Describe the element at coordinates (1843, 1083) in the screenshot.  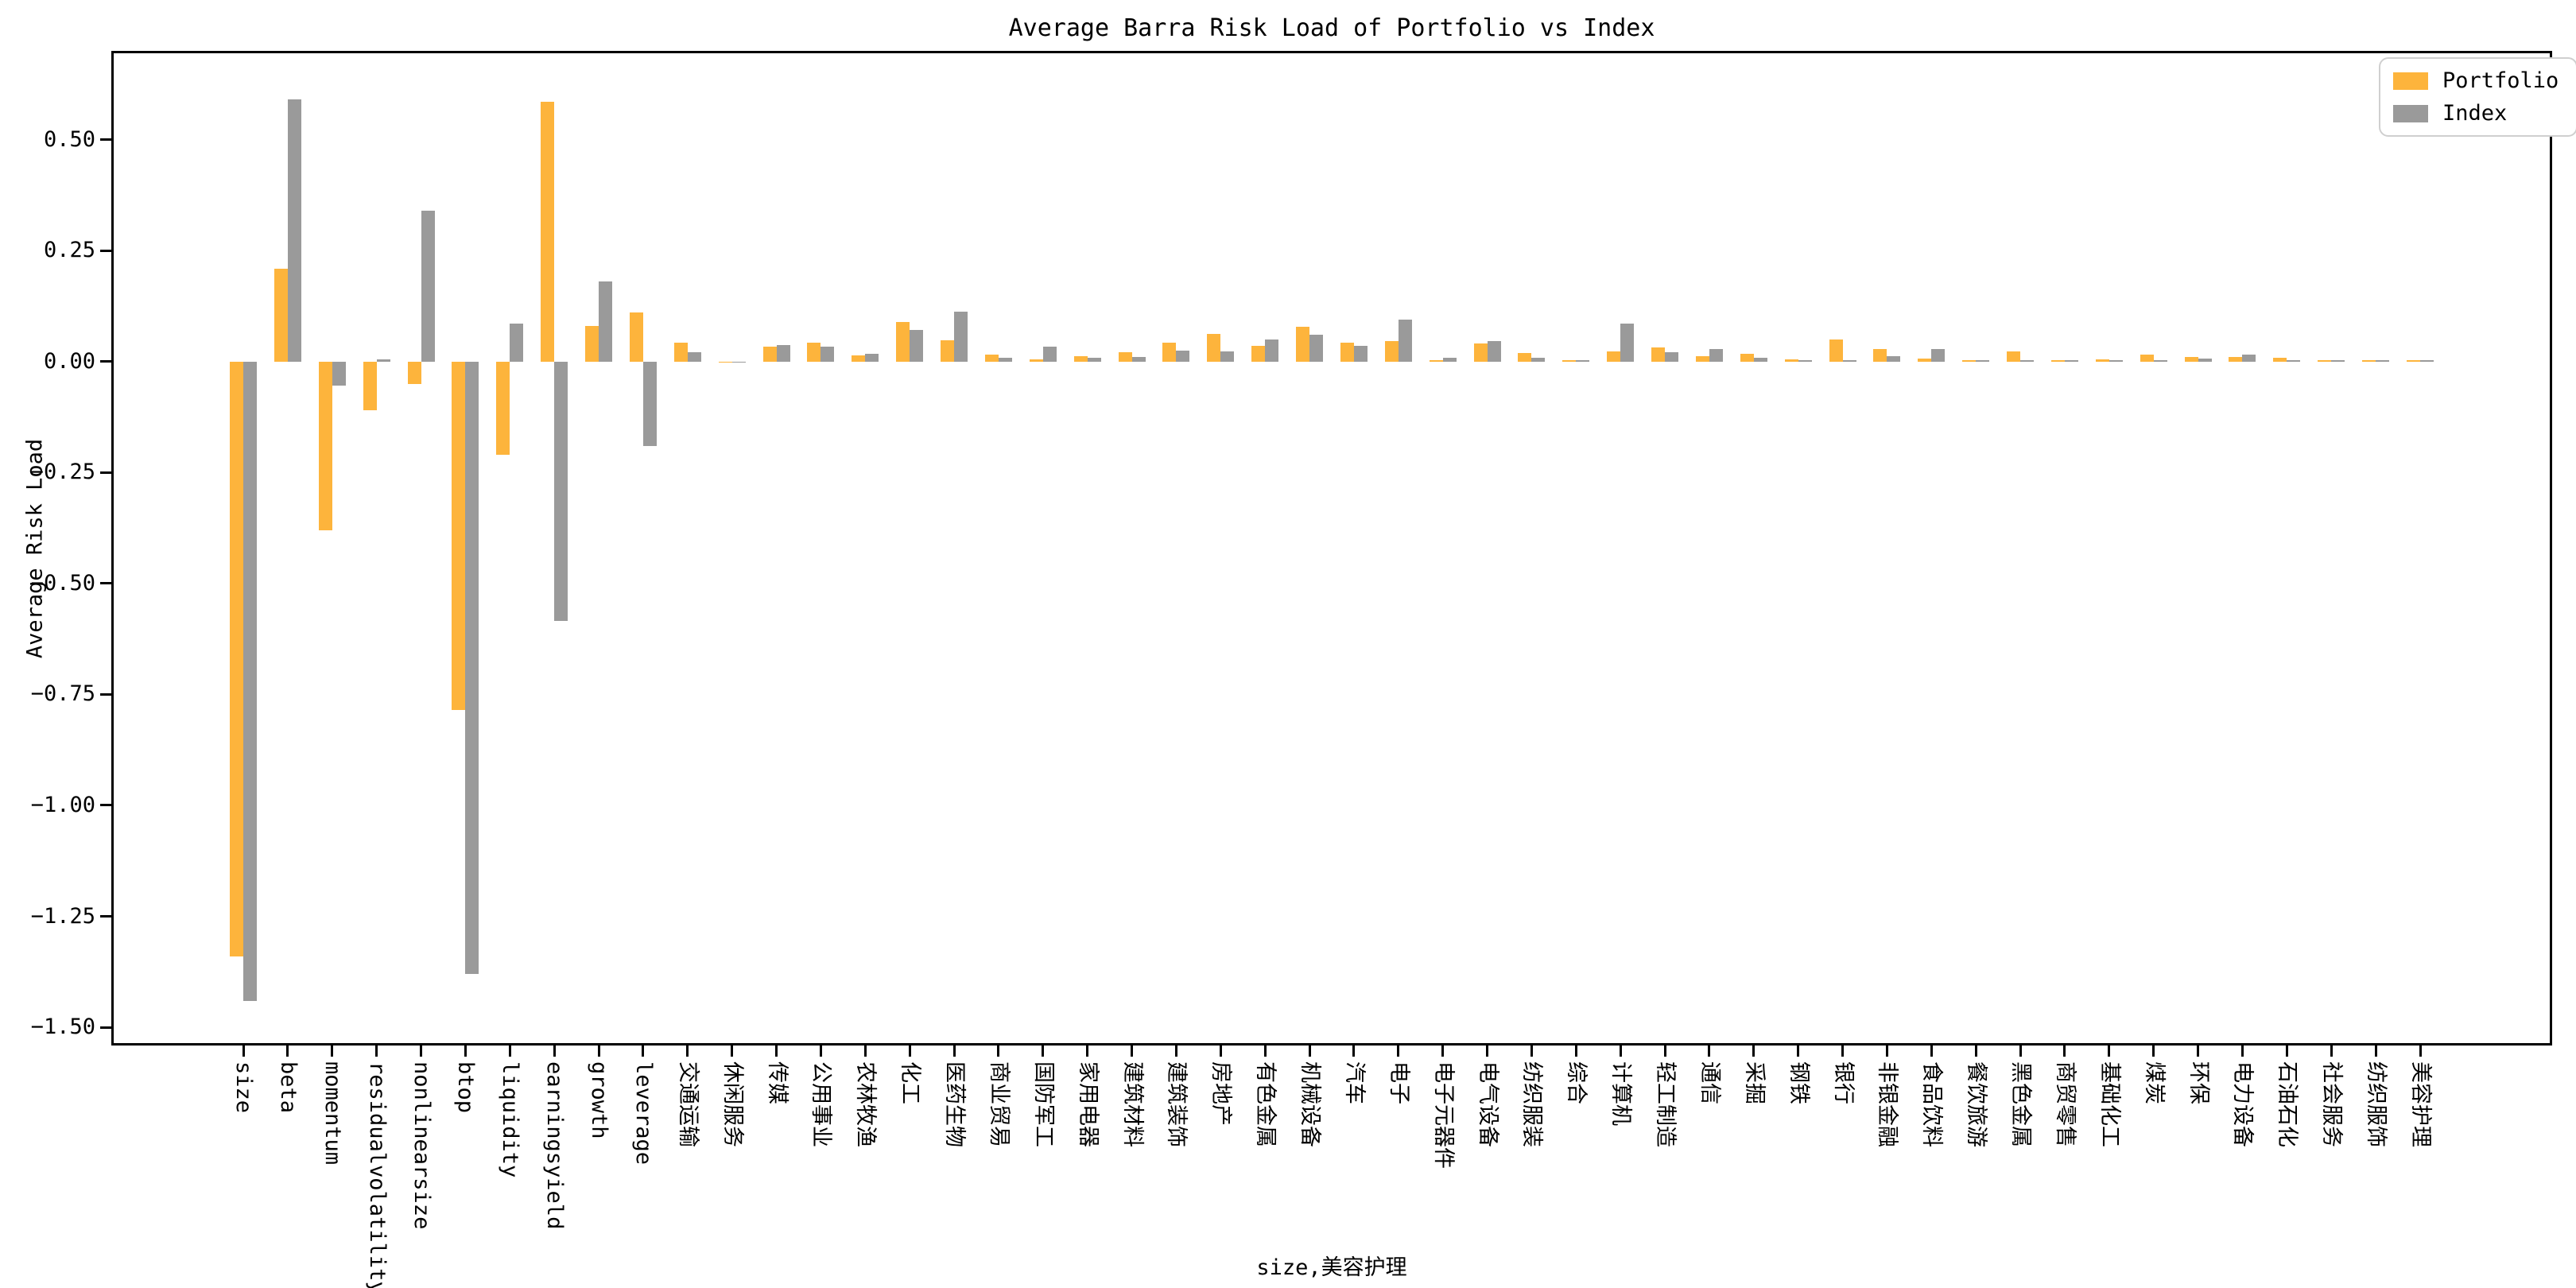
I see `x-tick-label: 银行` at that location.